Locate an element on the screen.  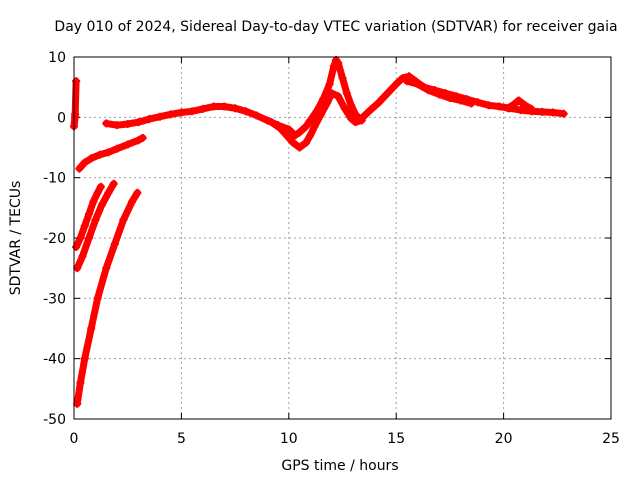
y-tick-label: -50 is located at coordinates (54, 420).